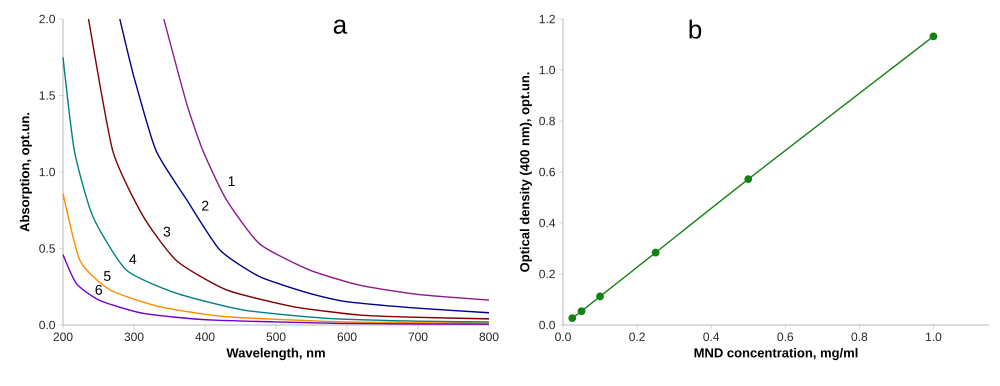 Image resolution: width=1000 pixels, height=386 pixels. What do you see at coordinates (205, 337) in the screenshot?
I see `x-tick-label: 400` at bounding box center [205, 337].